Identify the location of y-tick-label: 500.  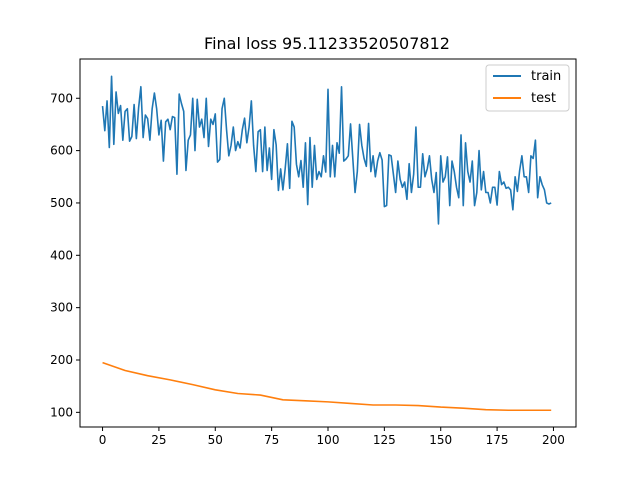
(61, 203).